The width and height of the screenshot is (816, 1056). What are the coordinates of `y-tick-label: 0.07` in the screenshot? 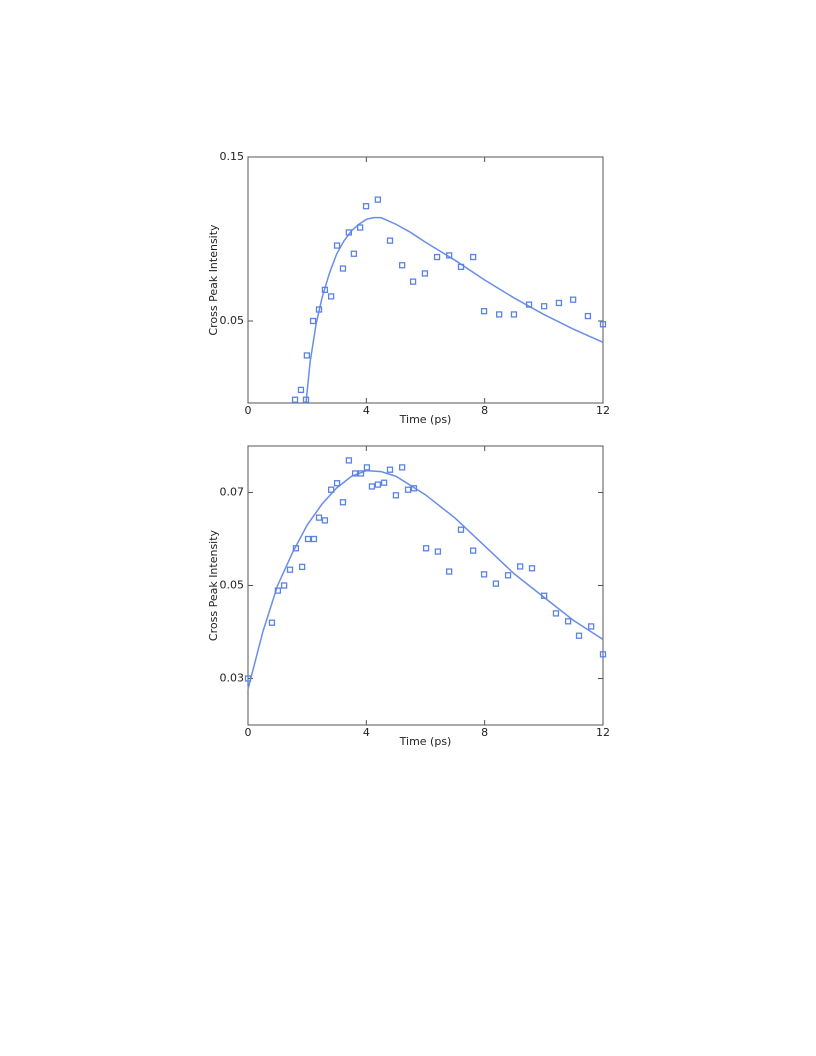 It's located at (232, 492).